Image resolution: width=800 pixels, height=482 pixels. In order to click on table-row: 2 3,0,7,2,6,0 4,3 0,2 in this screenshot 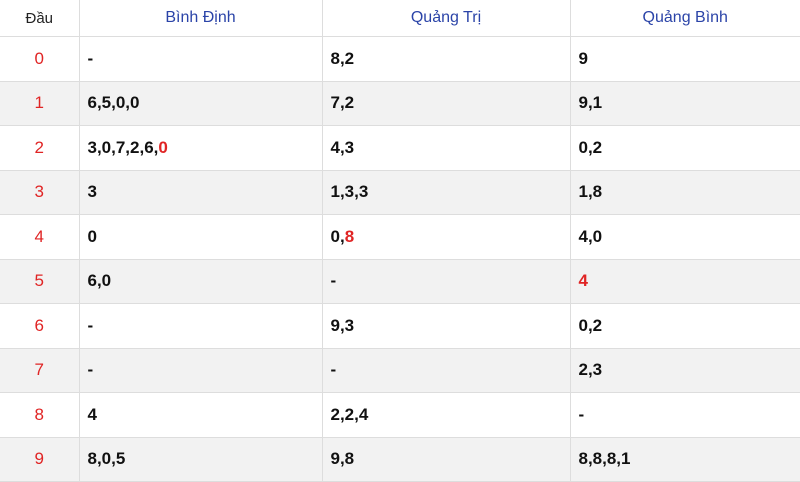, I will do `click(400, 148)`.